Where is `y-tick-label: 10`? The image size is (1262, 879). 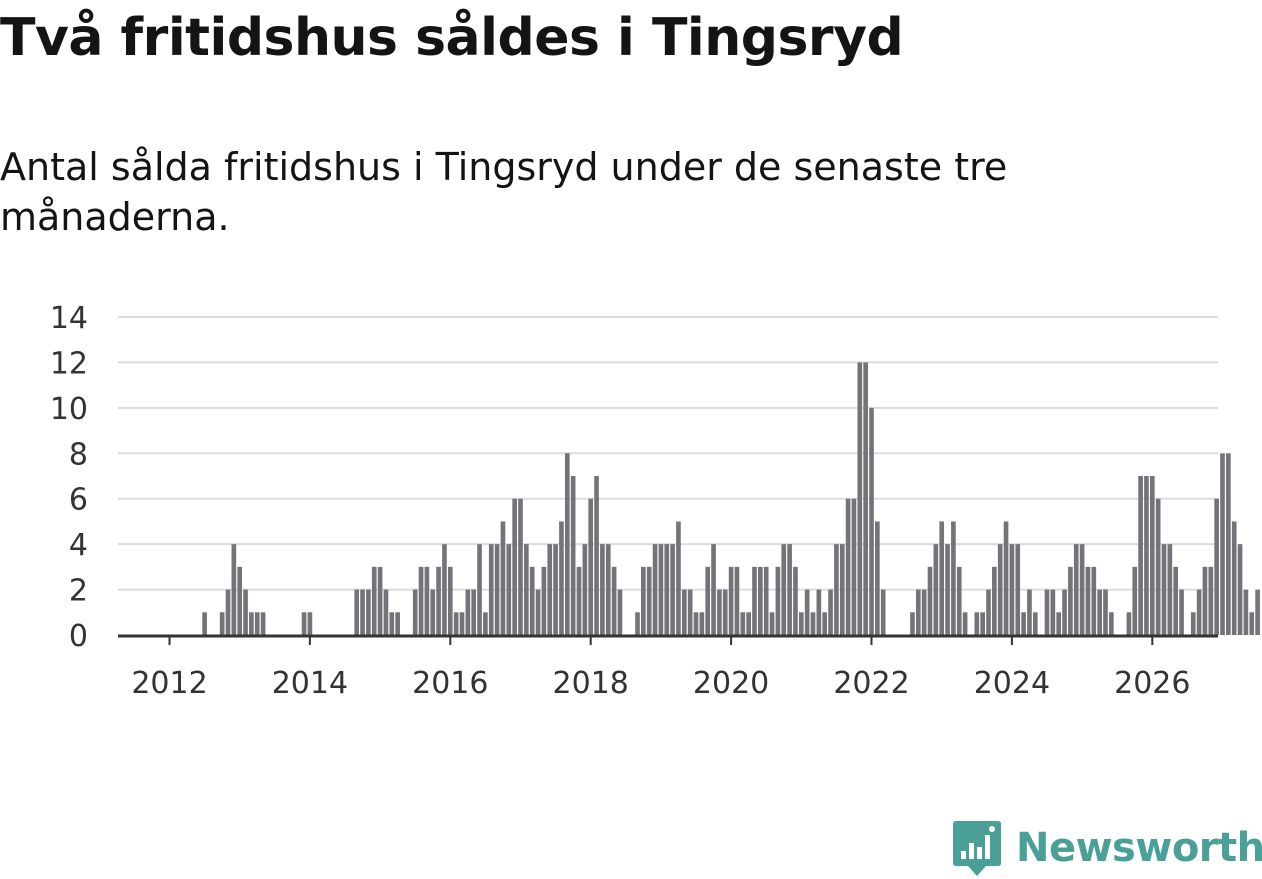
y-tick-label: 10 is located at coordinates (69, 409).